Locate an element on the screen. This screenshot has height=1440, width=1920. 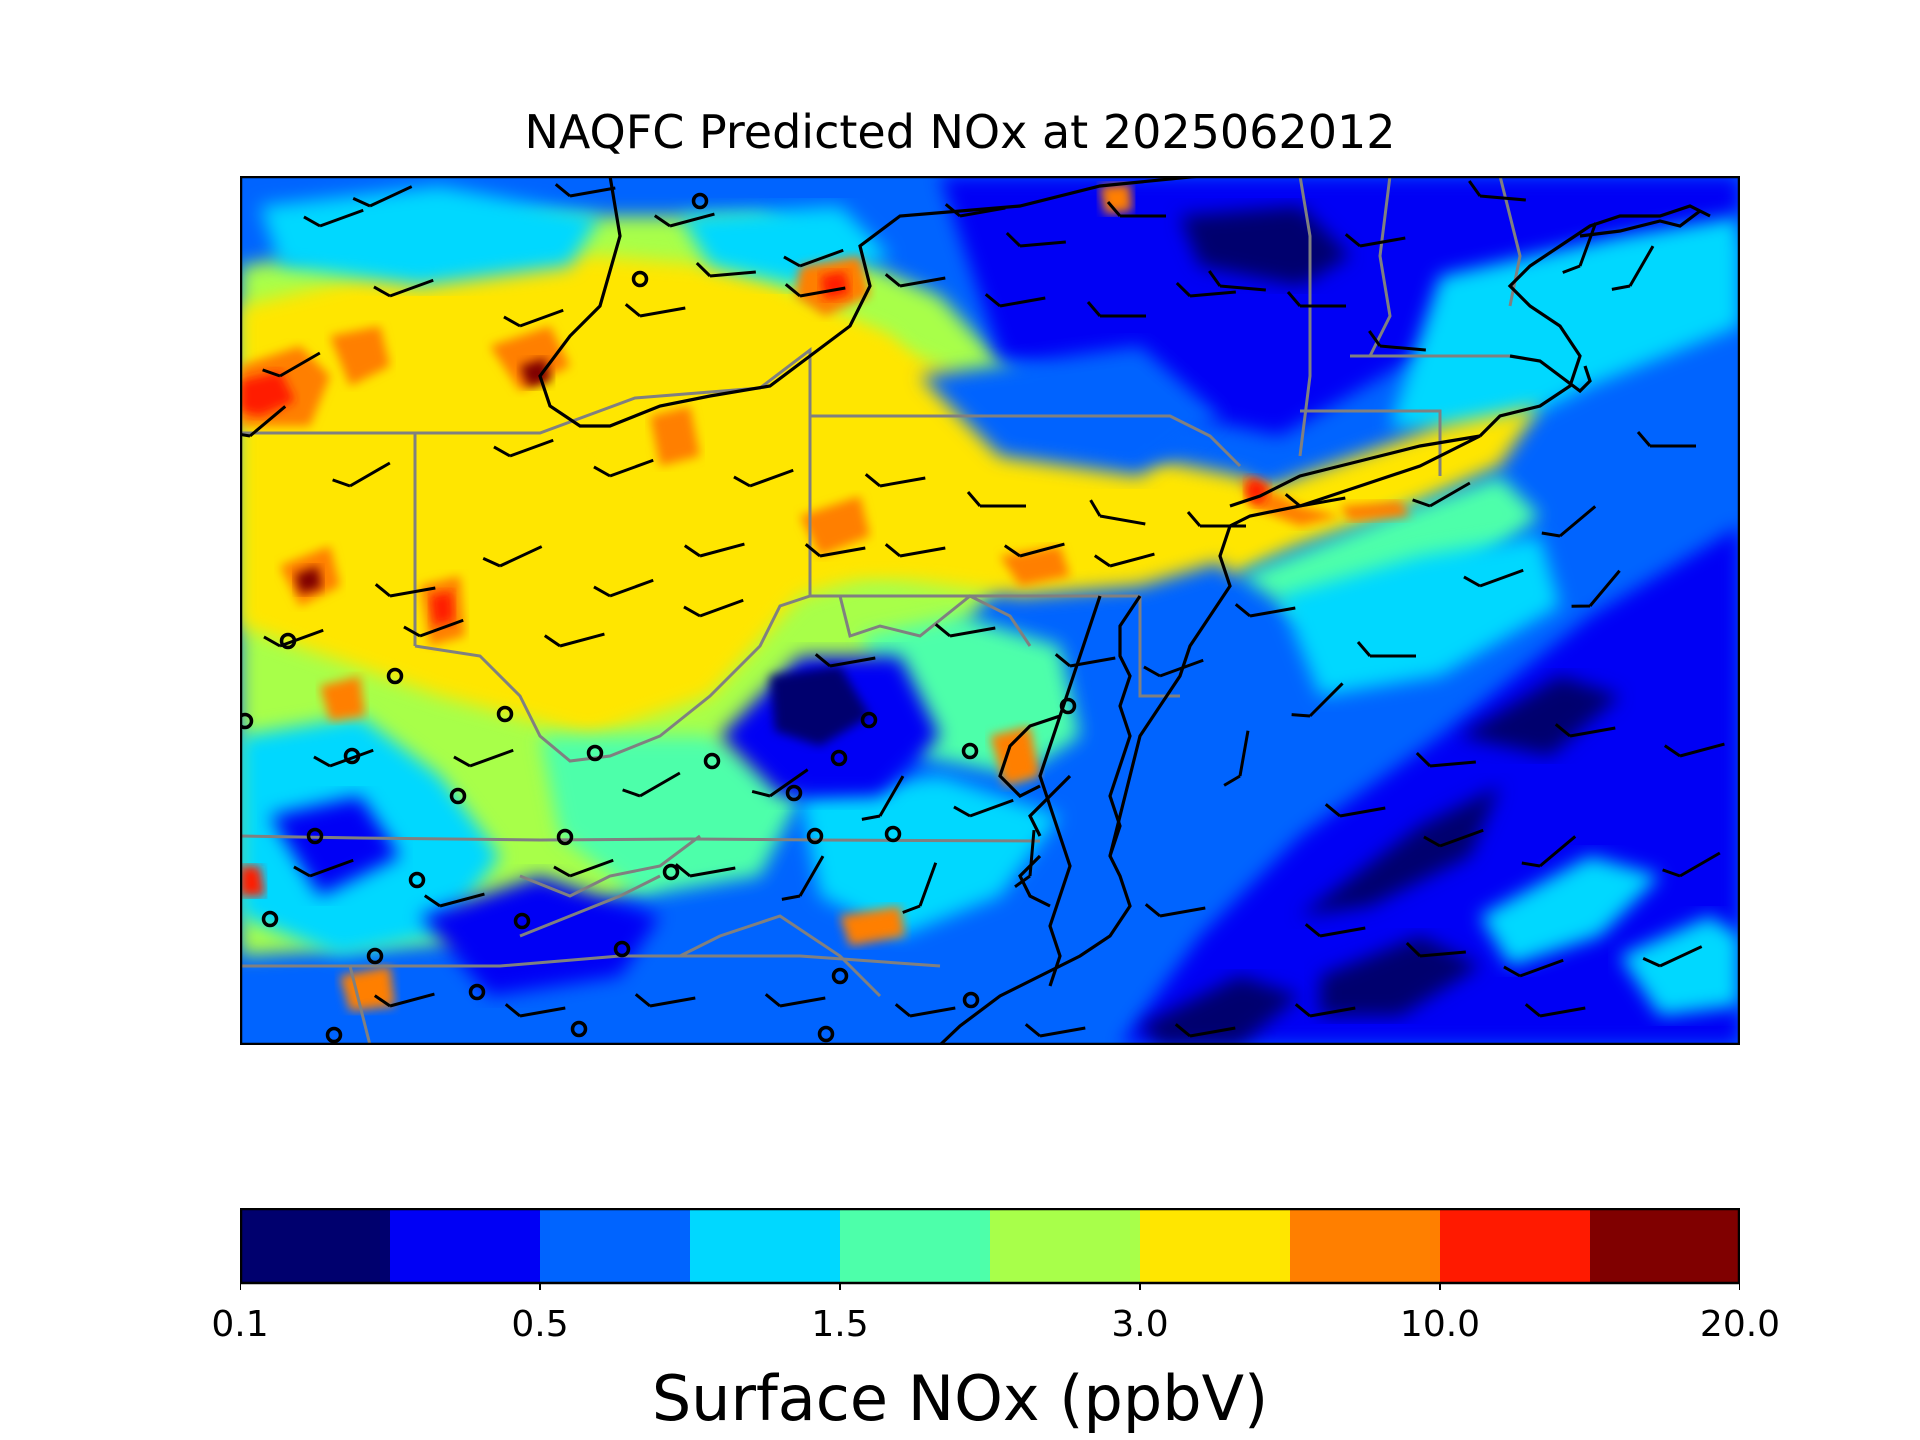
colorbar-tick-label: 0.1 is located at coordinates (240, 1324).